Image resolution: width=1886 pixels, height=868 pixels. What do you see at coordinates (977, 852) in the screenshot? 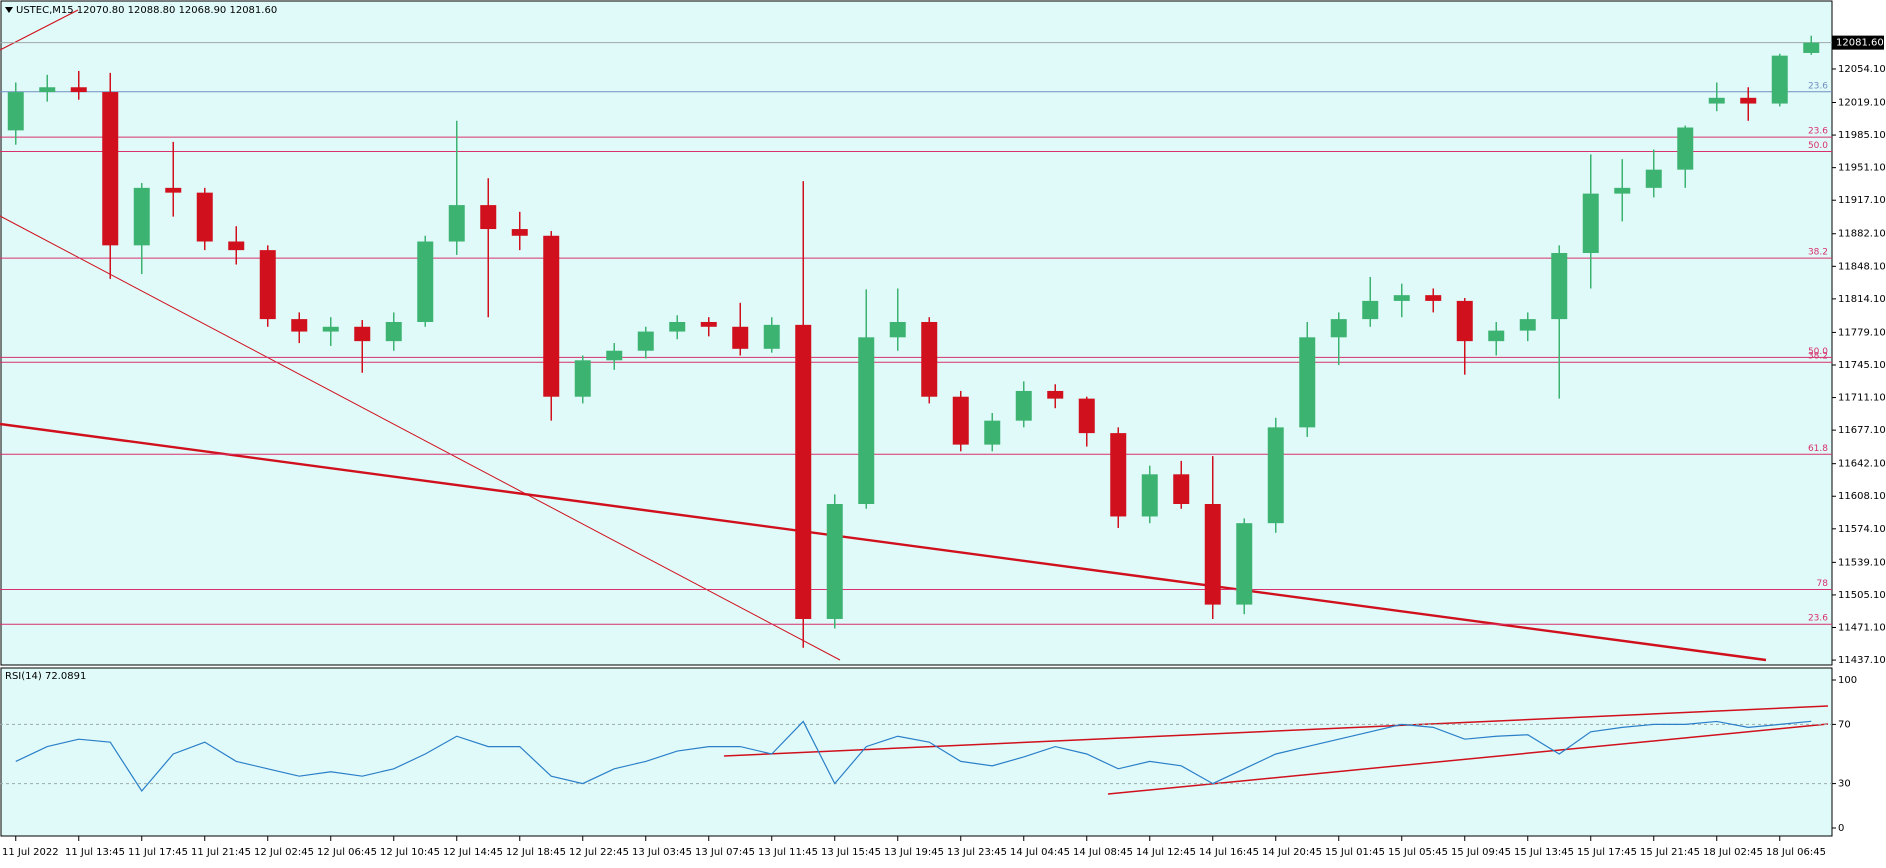
I see `x-tick-label: 13 Jul 23:45` at bounding box center [977, 852].